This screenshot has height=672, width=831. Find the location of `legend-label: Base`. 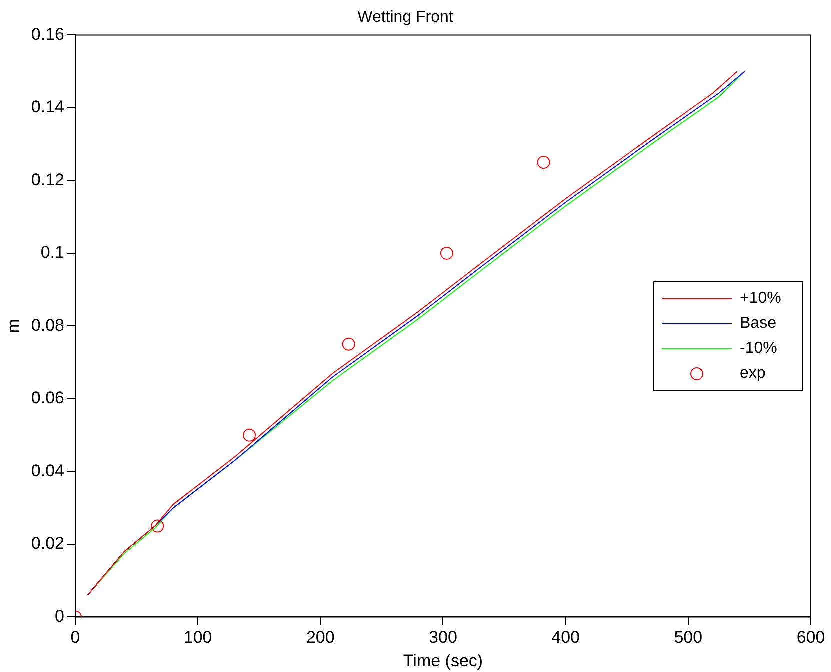

legend-label: Base is located at coordinates (758, 323).